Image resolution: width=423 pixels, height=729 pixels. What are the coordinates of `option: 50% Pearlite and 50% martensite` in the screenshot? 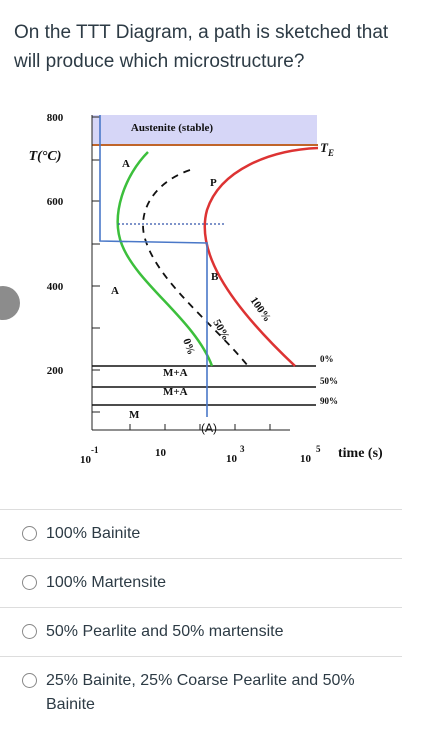 It's located at (201, 631).